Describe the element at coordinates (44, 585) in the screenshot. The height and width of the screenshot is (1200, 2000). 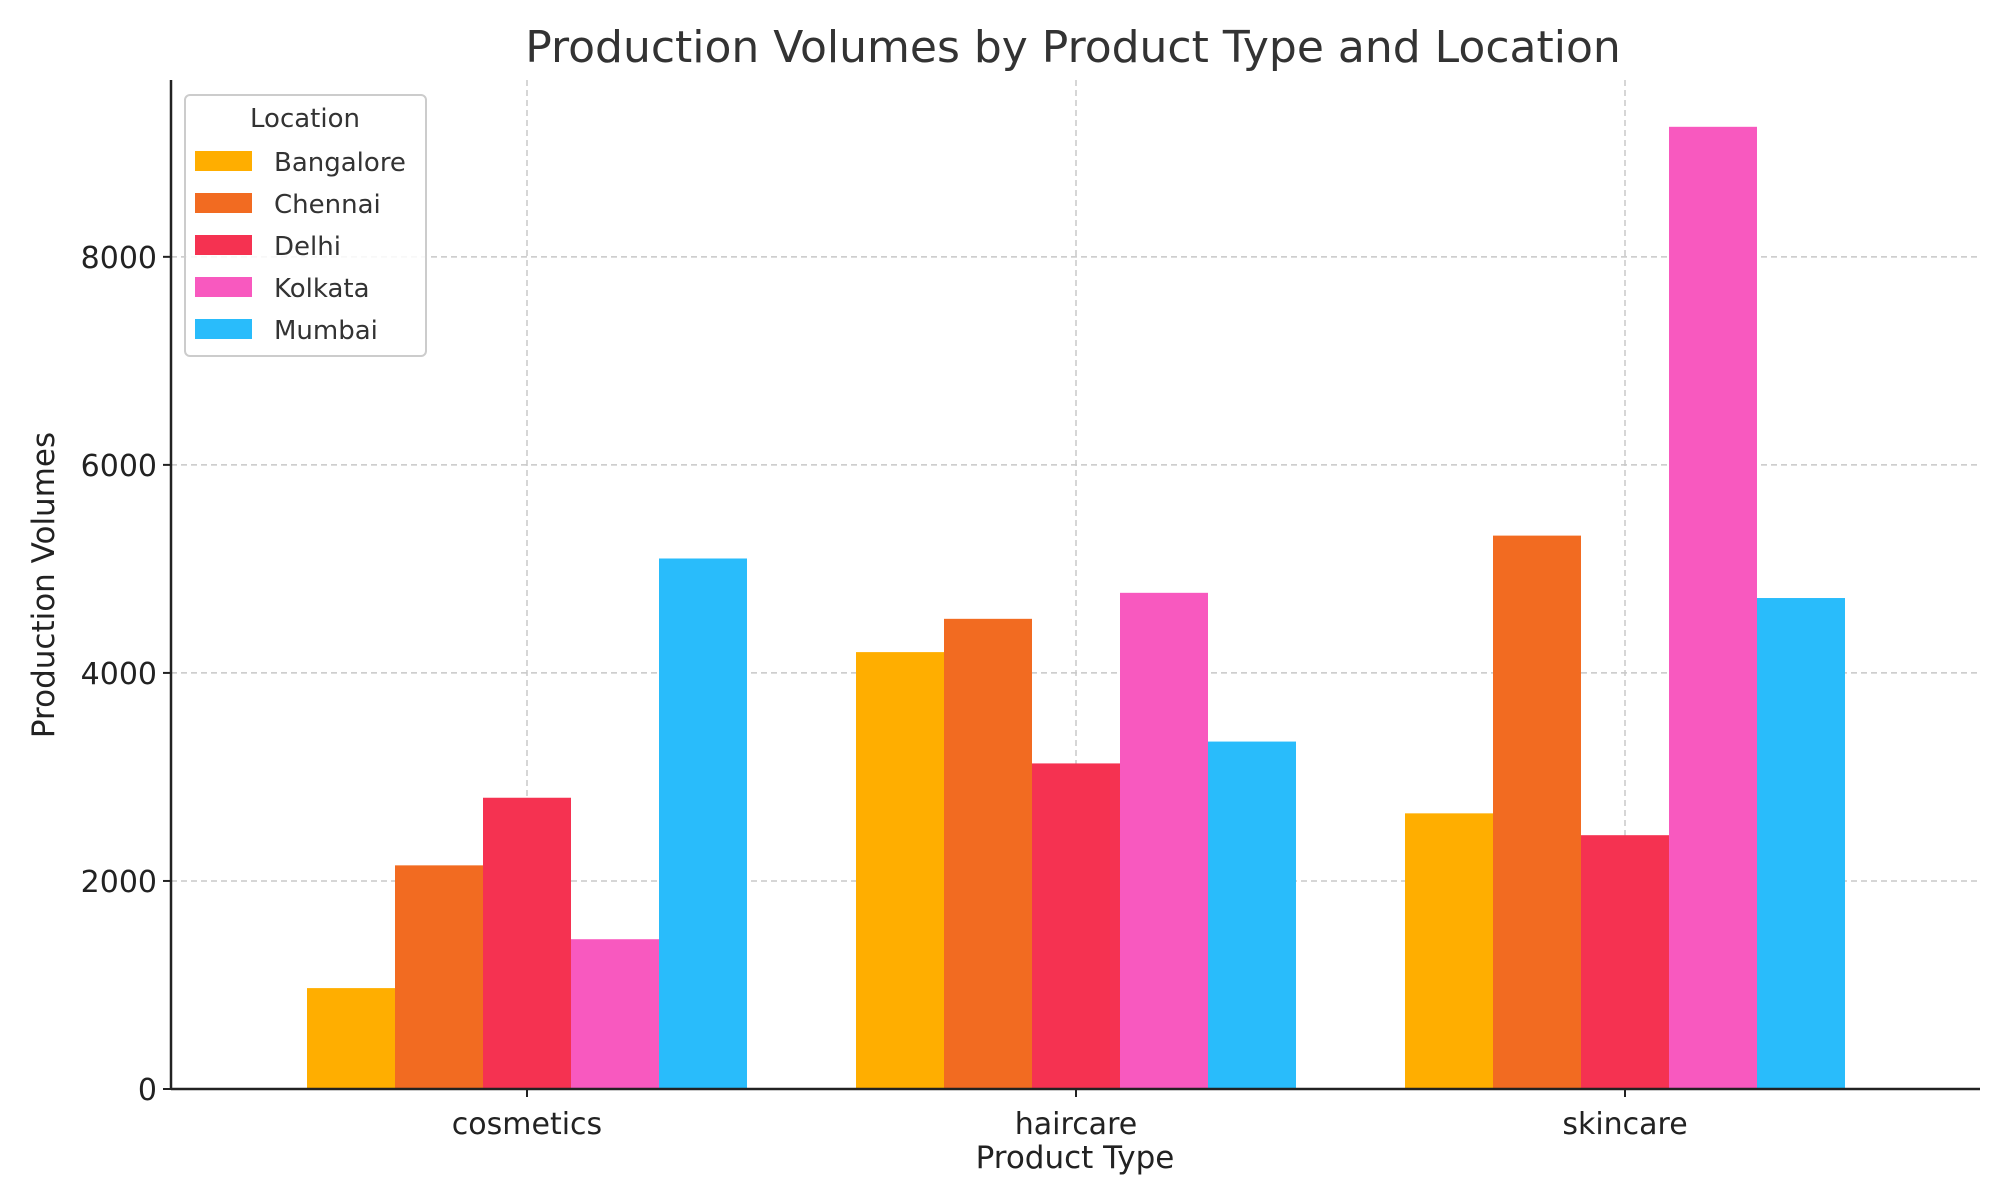
I see `y-axis-label: Production Volumes` at that location.